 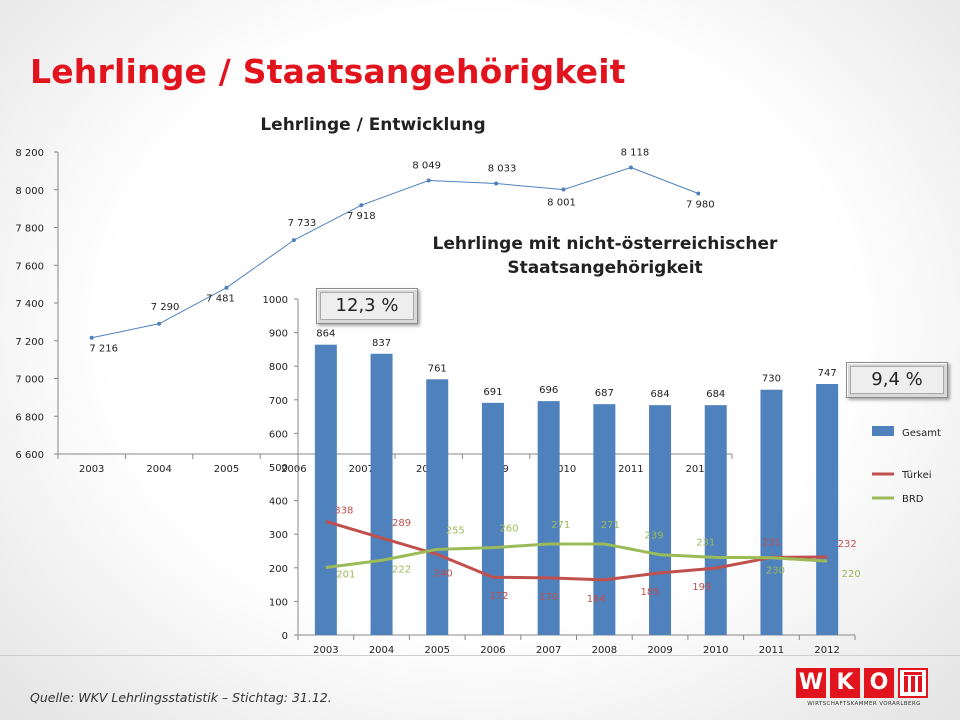 I want to click on line-chart-x-tick-label: 2012, so click(x=698, y=469).